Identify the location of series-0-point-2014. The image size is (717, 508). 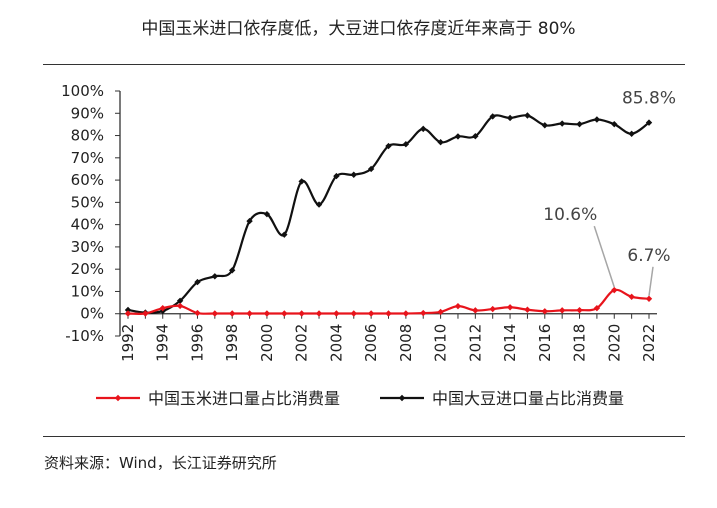
(510, 307).